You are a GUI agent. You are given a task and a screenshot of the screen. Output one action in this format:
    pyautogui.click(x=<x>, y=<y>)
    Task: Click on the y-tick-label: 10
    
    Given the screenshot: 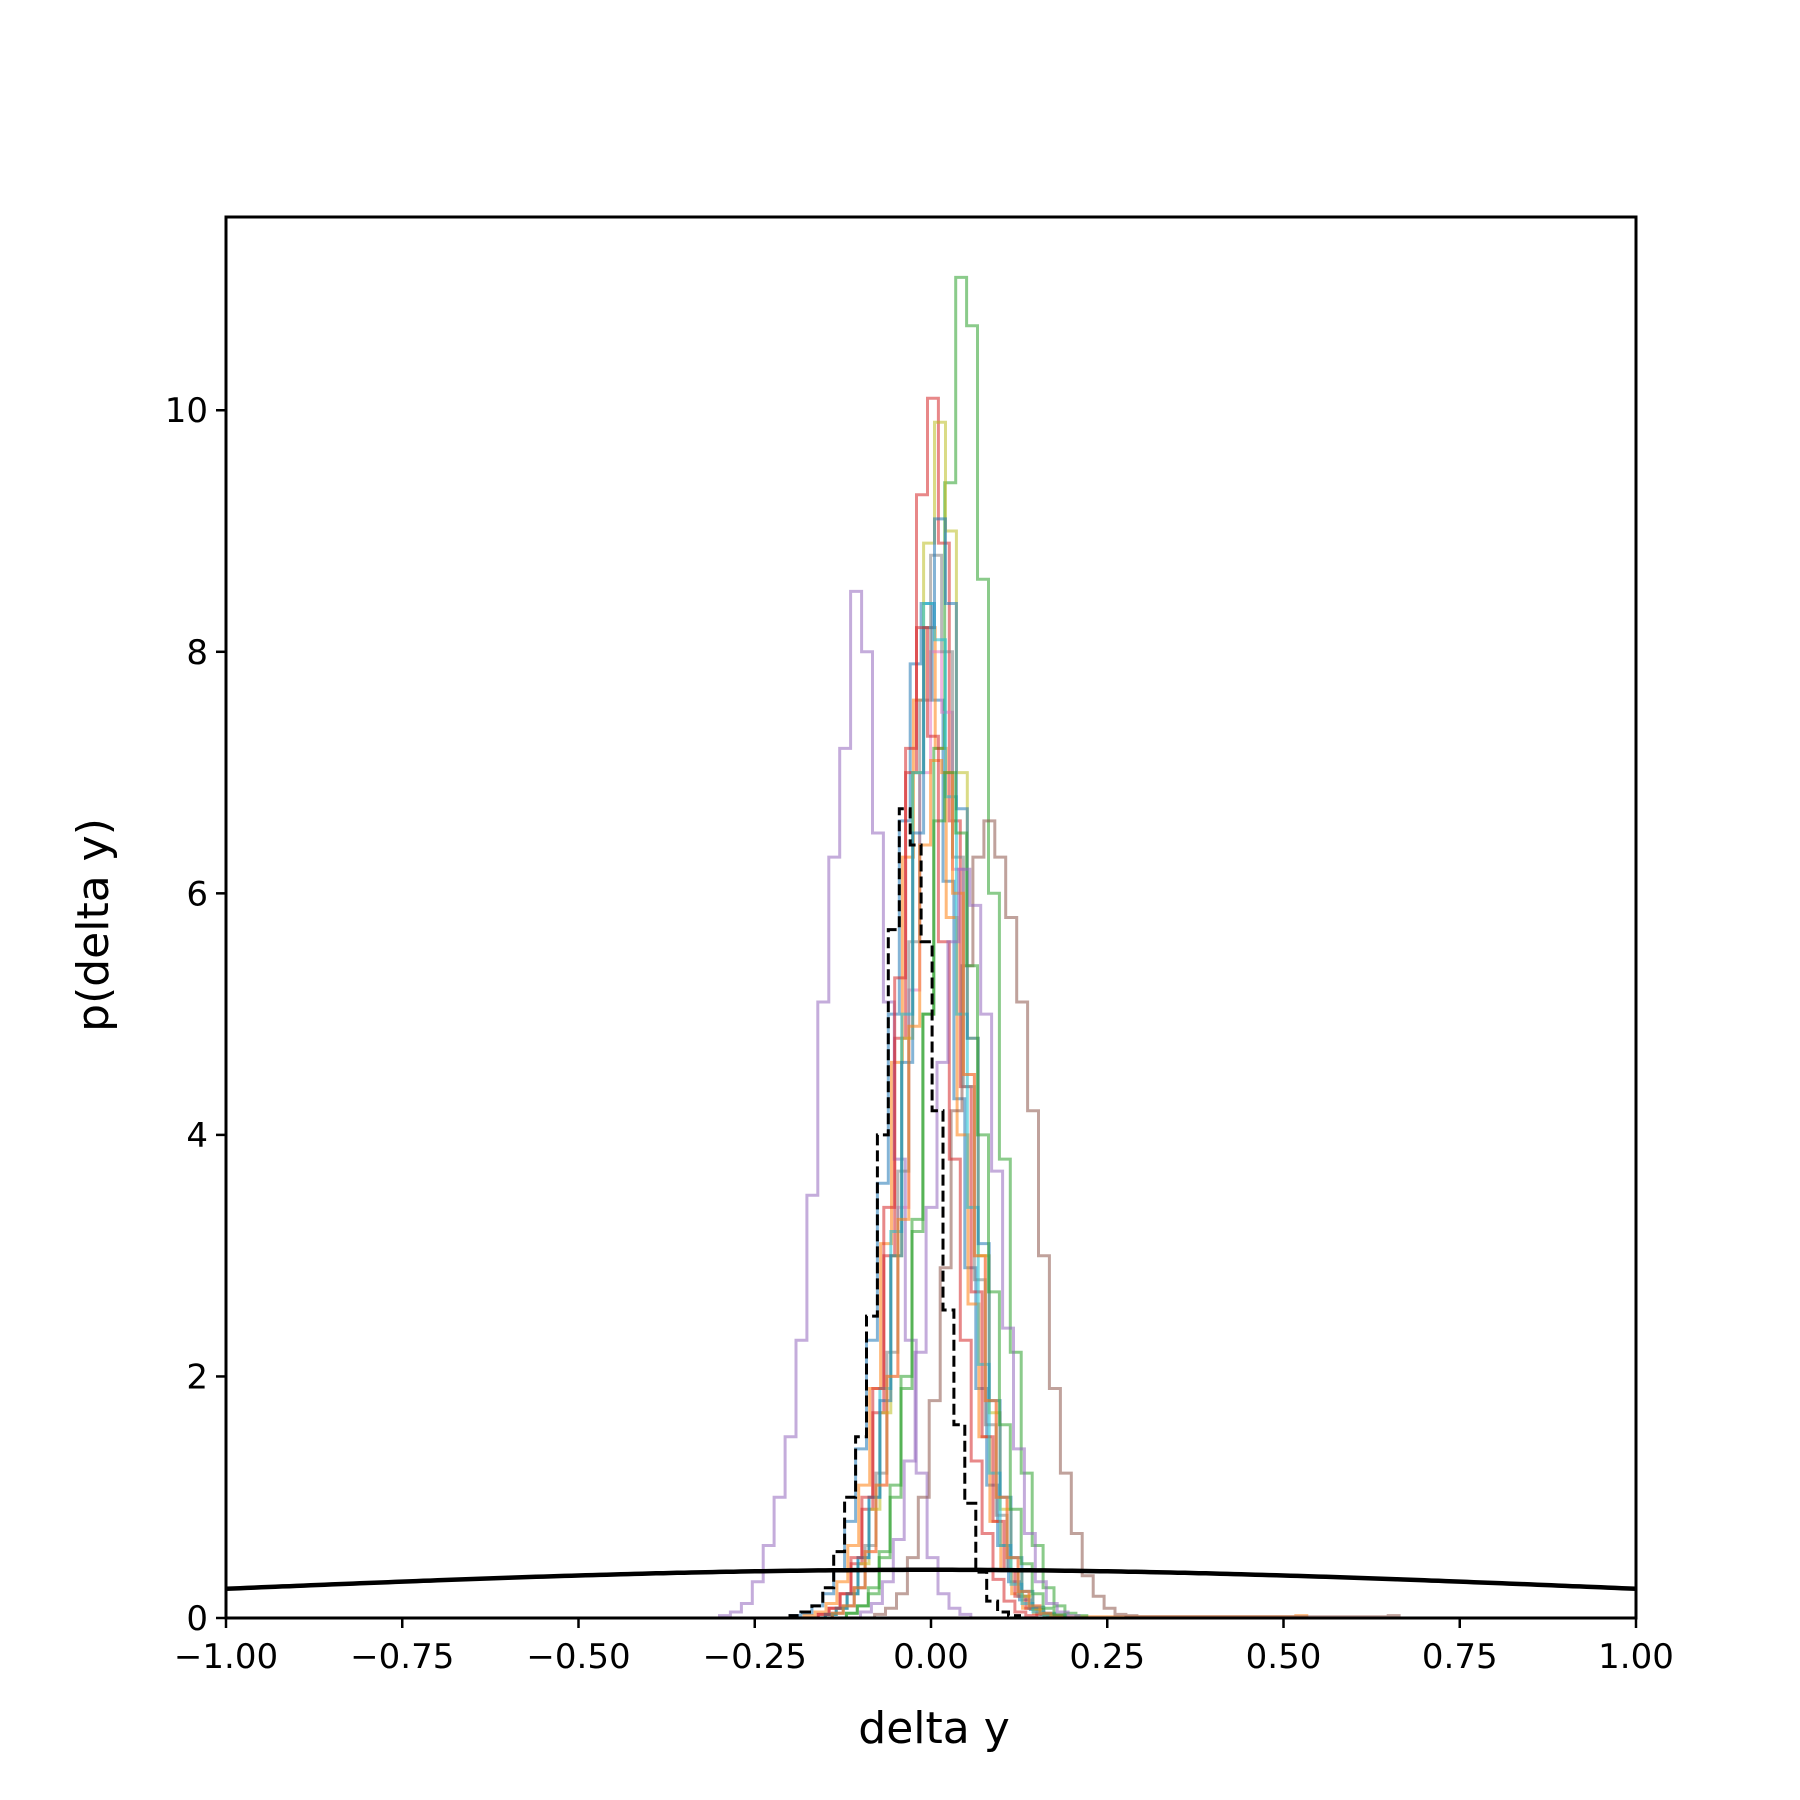 What is the action you would take?
    pyautogui.click(x=186, y=411)
    